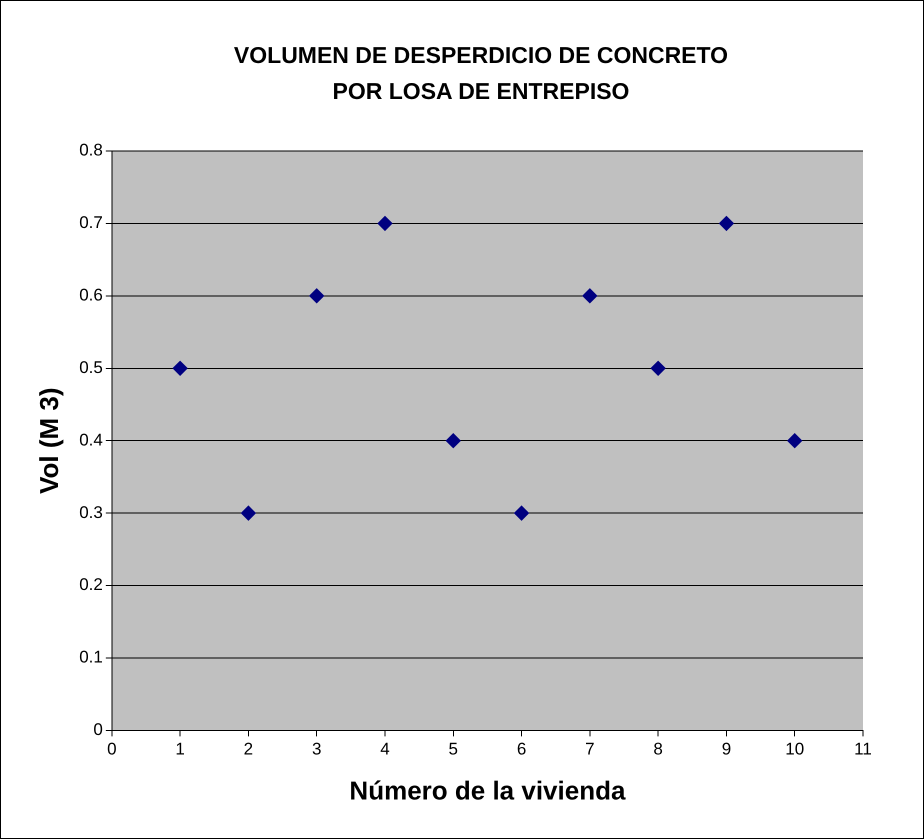 The height and width of the screenshot is (839, 924). What do you see at coordinates (180, 748) in the screenshot?
I see `x-tick-label: 1` at bounding box center [180, 748].